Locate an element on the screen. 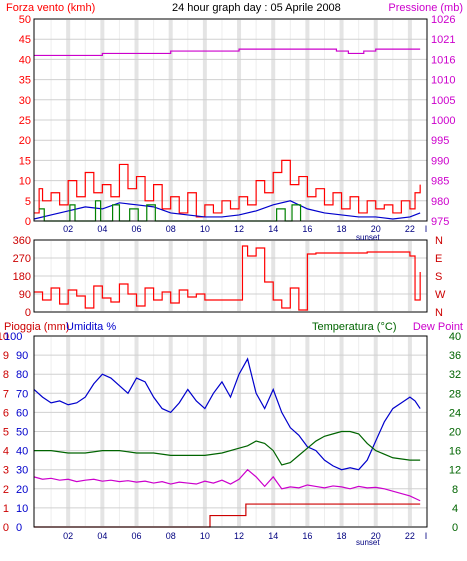 The height and width of the screenshot is (561, 467). pressure-tick-label: 990 is located at coordinates (440, 161).